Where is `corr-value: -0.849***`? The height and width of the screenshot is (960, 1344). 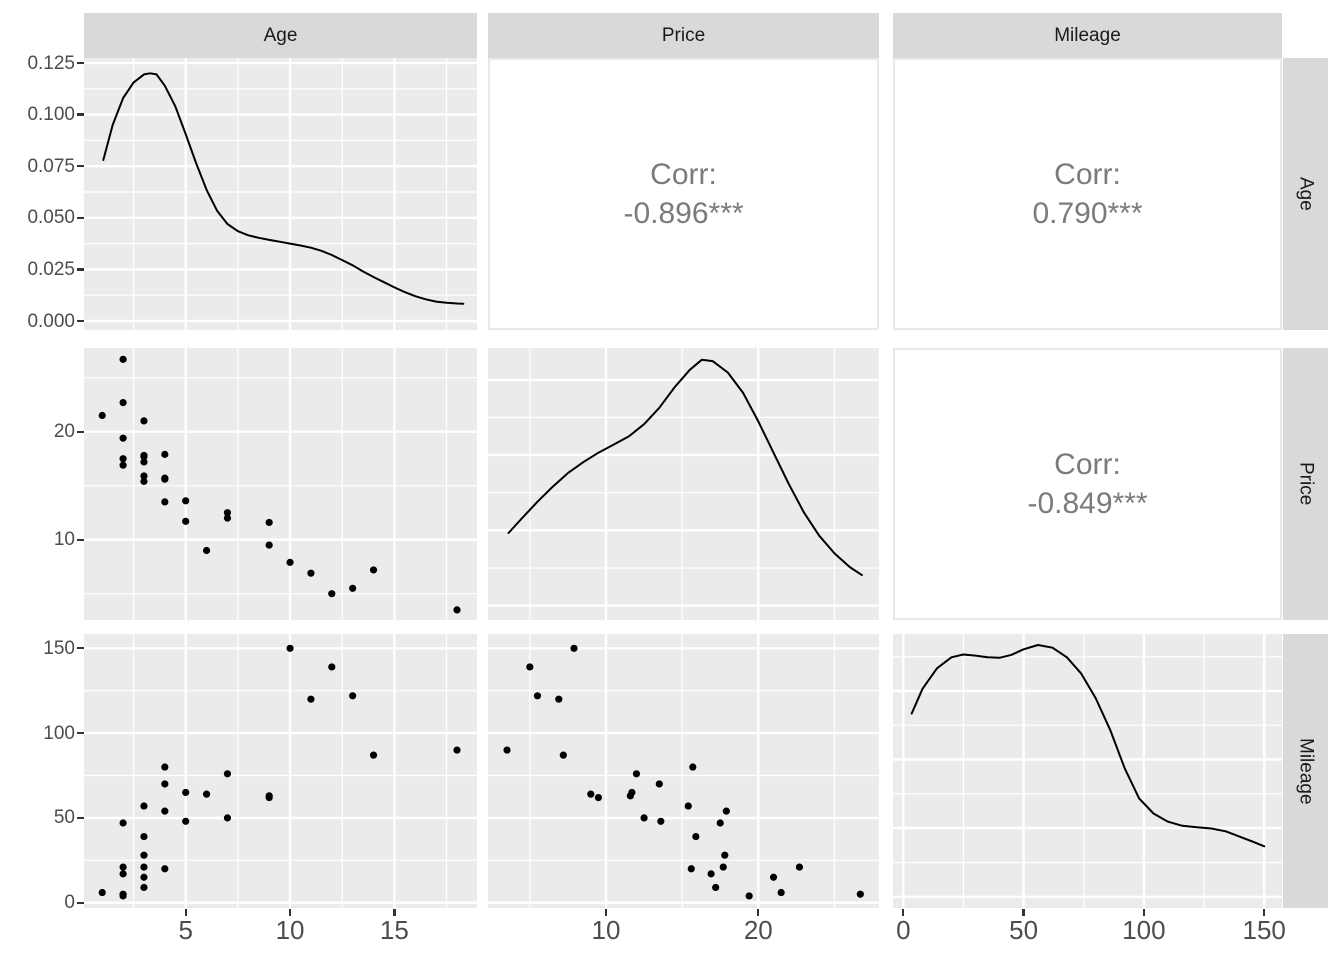
corr-value: -0.849*** is located at coordinates (1087, 503).